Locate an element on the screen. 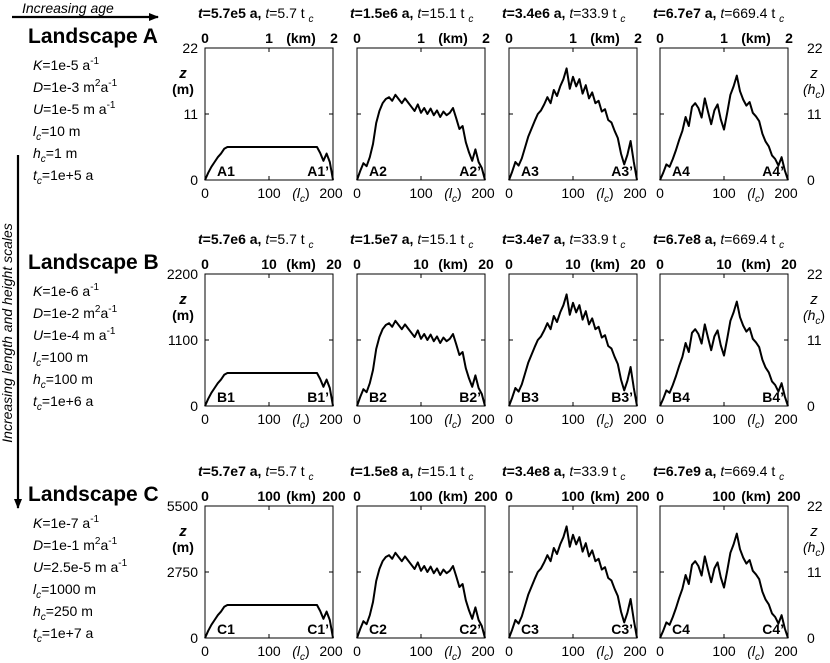 This screenshot has height=663, width=830. panel-time-header: t=3.4e6 a, t=33.9 t c is located at coordinates (563, 15).